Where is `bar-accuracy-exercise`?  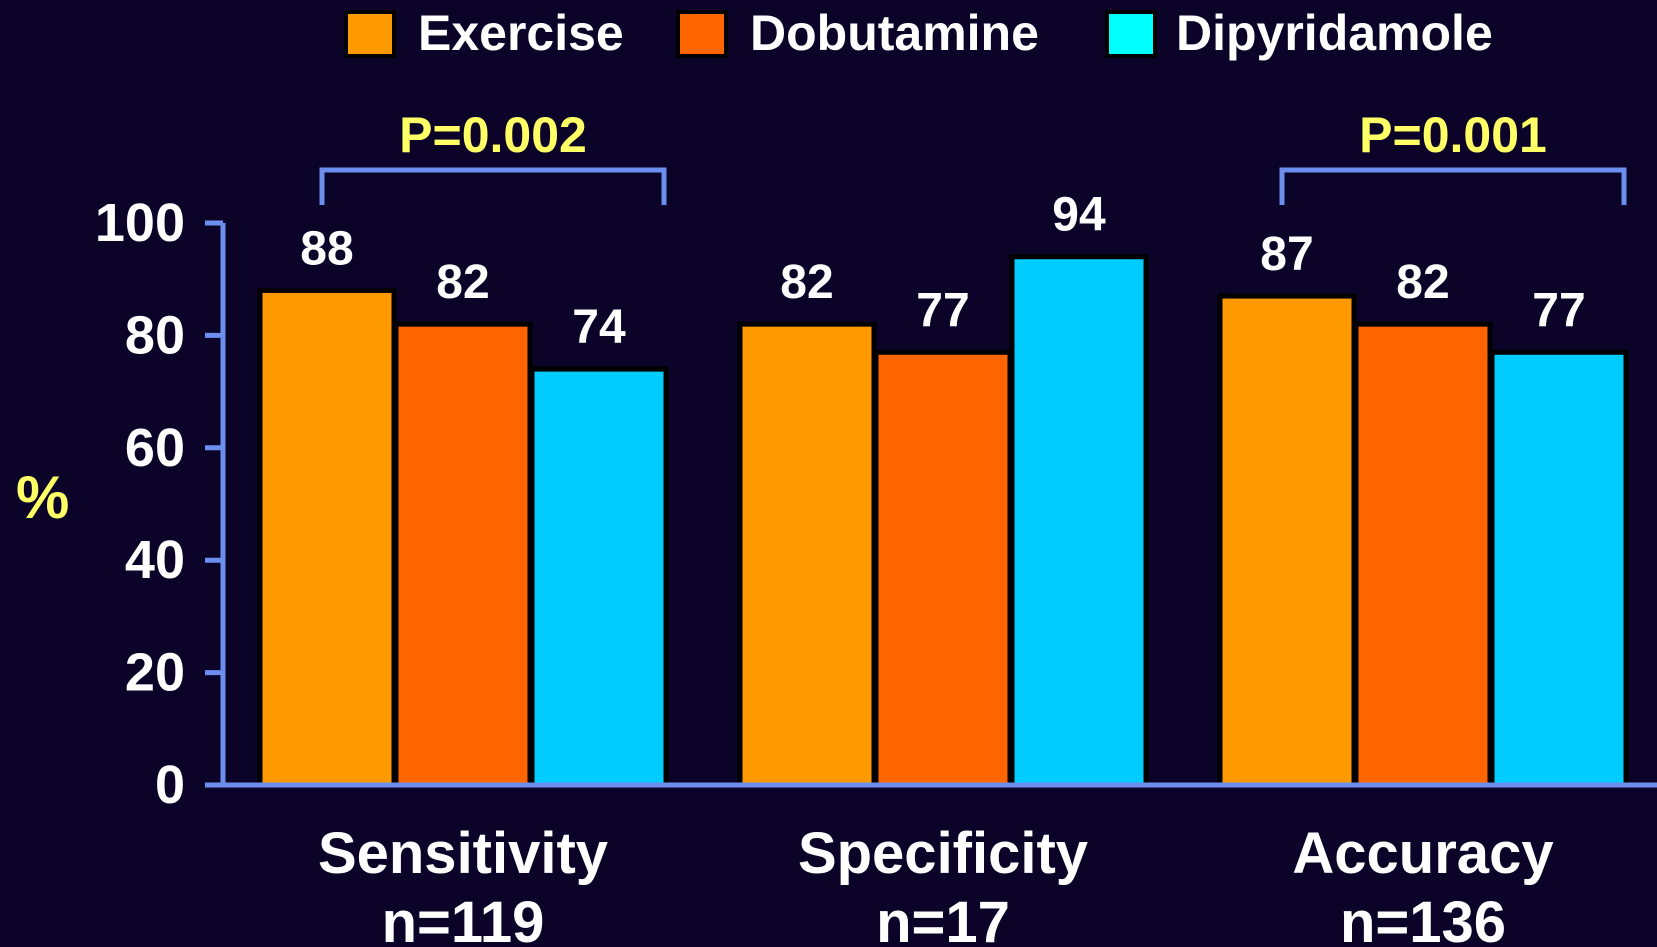 bar-accuracy-exercise is located at coordinates (1287, 540).